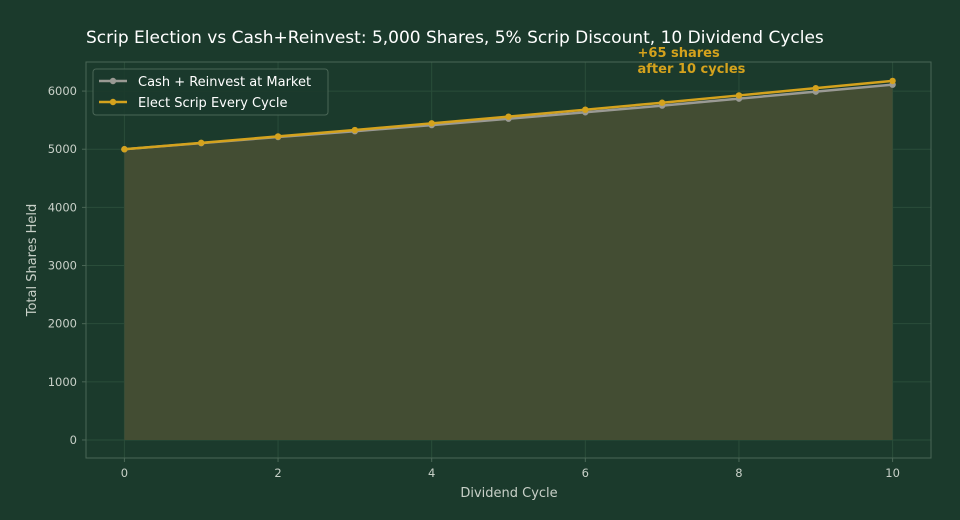 Image resolution: width=960 pixels, height=520 pixels. I want to click on y-tick-label: 5000, so click(62, 149).